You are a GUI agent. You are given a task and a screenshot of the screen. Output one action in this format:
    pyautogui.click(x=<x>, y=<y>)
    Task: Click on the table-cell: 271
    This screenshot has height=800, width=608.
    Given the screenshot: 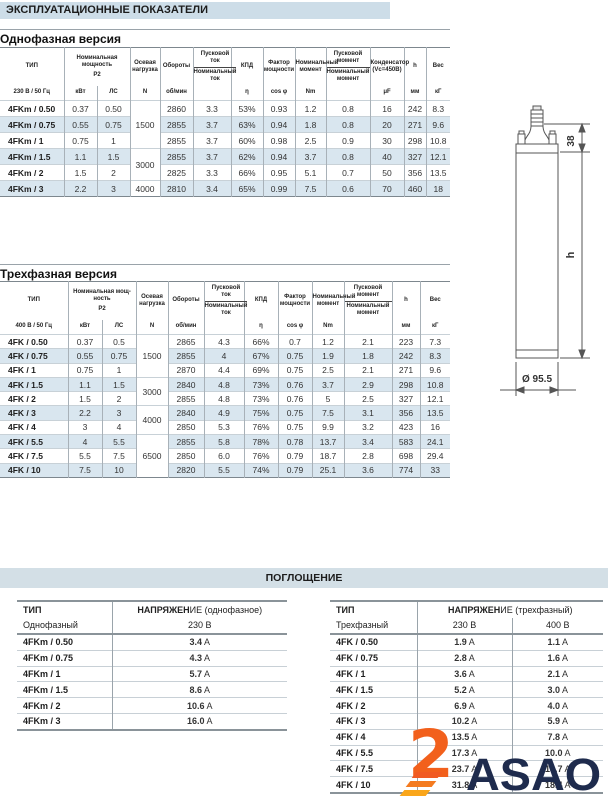 What is the action you would take?
    pyautogui.click(x=414, y=124)
    